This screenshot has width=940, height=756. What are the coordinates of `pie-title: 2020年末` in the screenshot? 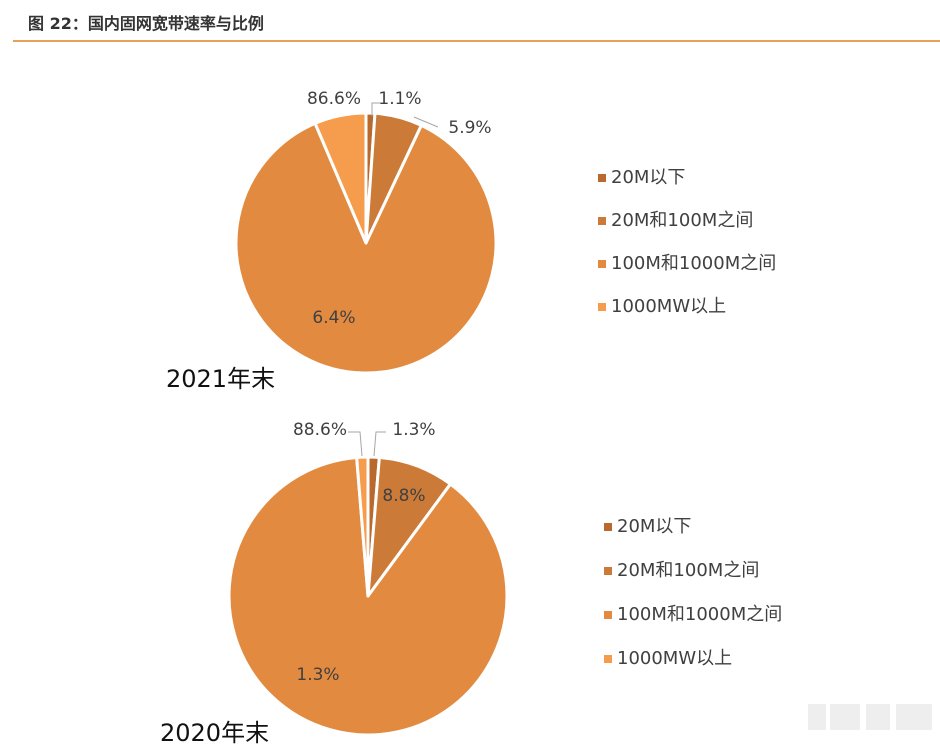 It's located at (214, 733).